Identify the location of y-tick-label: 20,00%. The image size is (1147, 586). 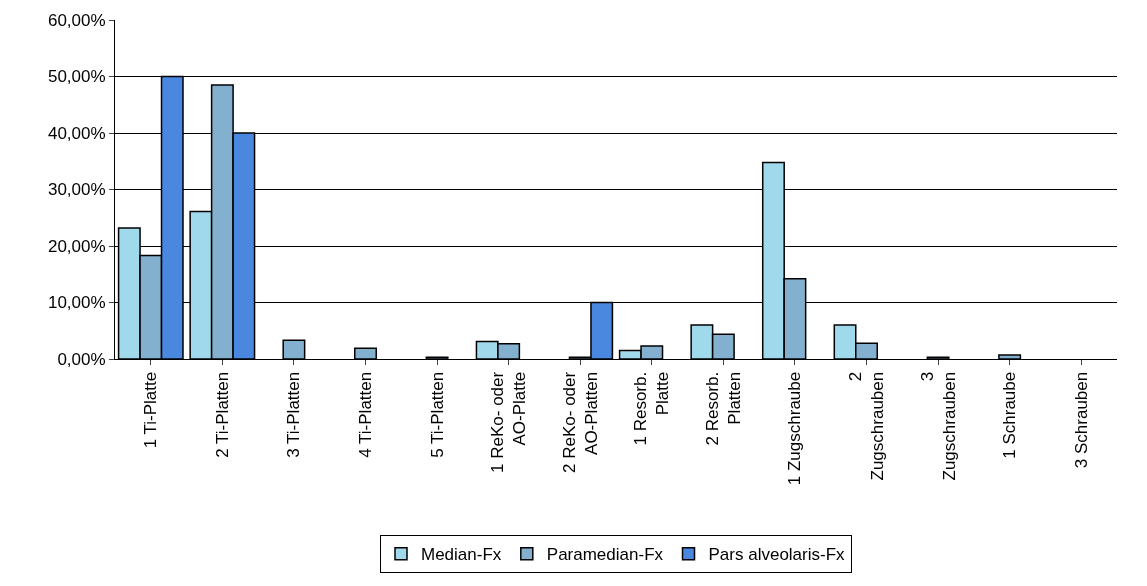
(76, 246).